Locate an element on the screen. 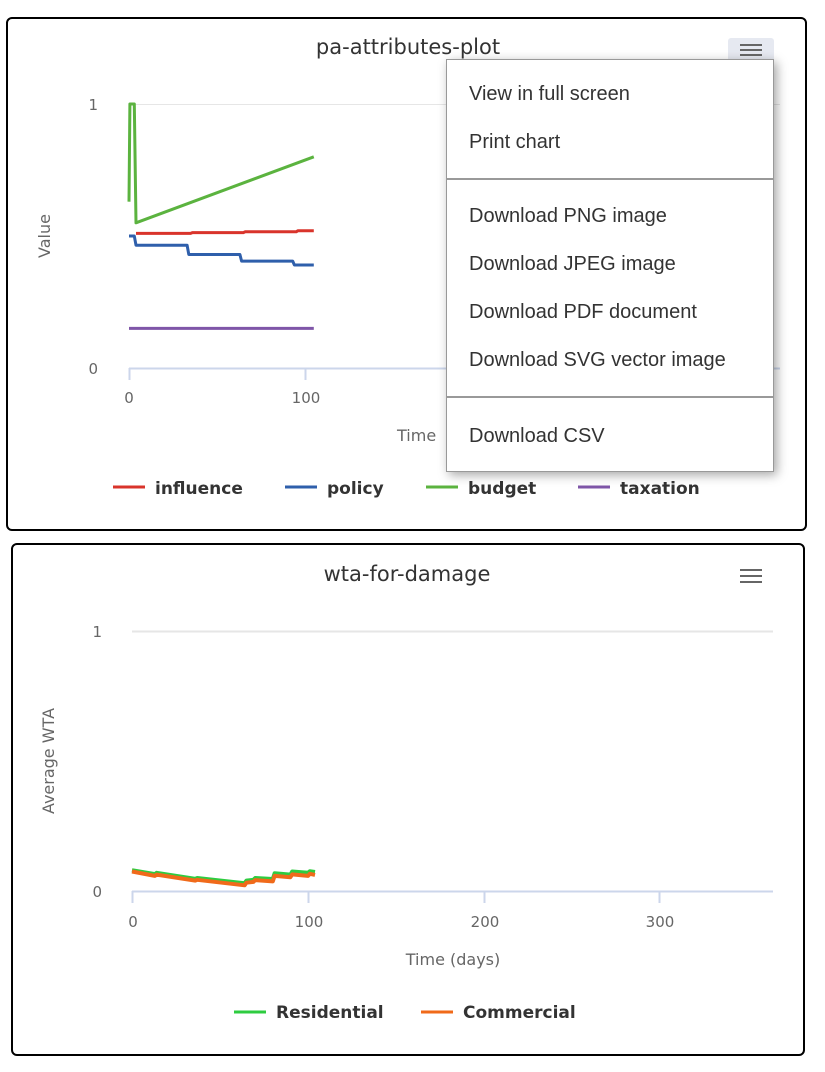 This screenshot has height=1072, width=825. x-tick-label-200: 200 is located at coordinates (485, 922).